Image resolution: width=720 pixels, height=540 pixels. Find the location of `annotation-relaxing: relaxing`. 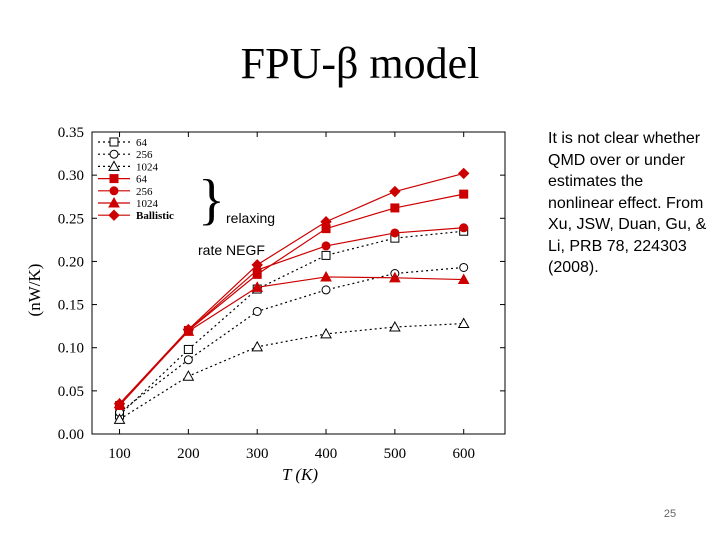

annotation-relaxing: relaxing is located at coordinates (251, 218).